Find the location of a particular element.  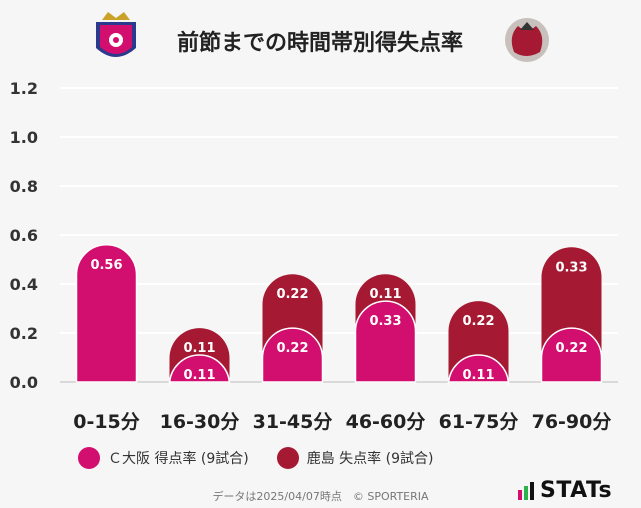

legend-label-away: 鹿島 失点率 (9試合) is located at coordinates (370, 459).